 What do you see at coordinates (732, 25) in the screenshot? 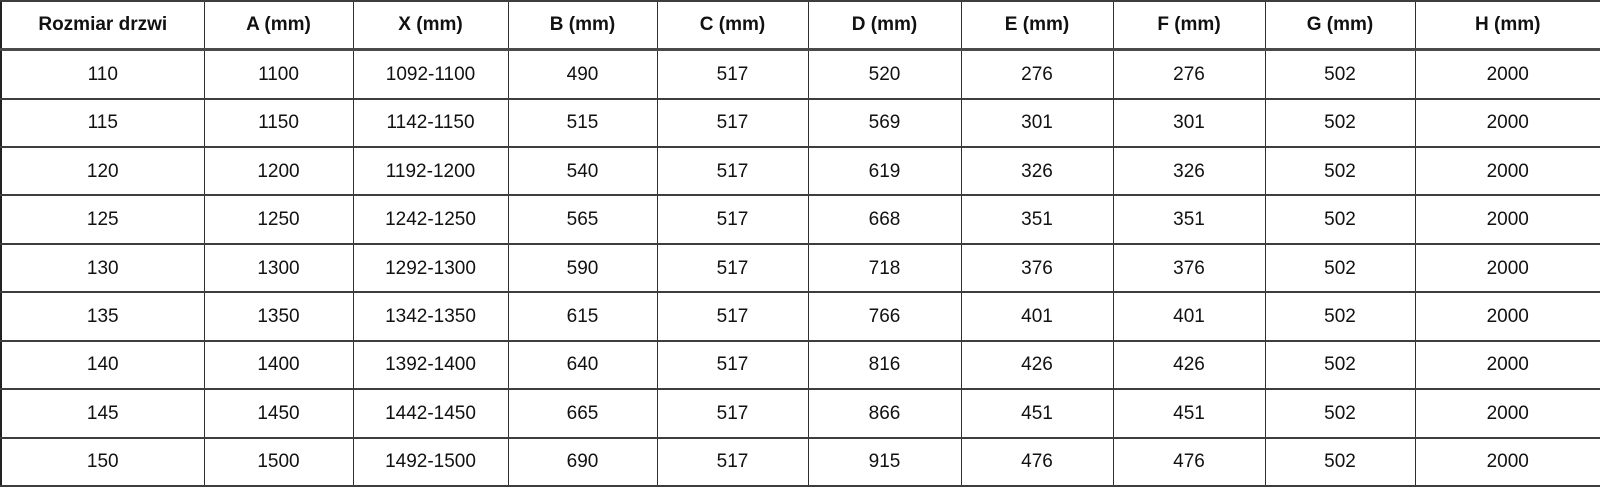
I see `column-header: C (mm)` at bounding box center [732, 25].